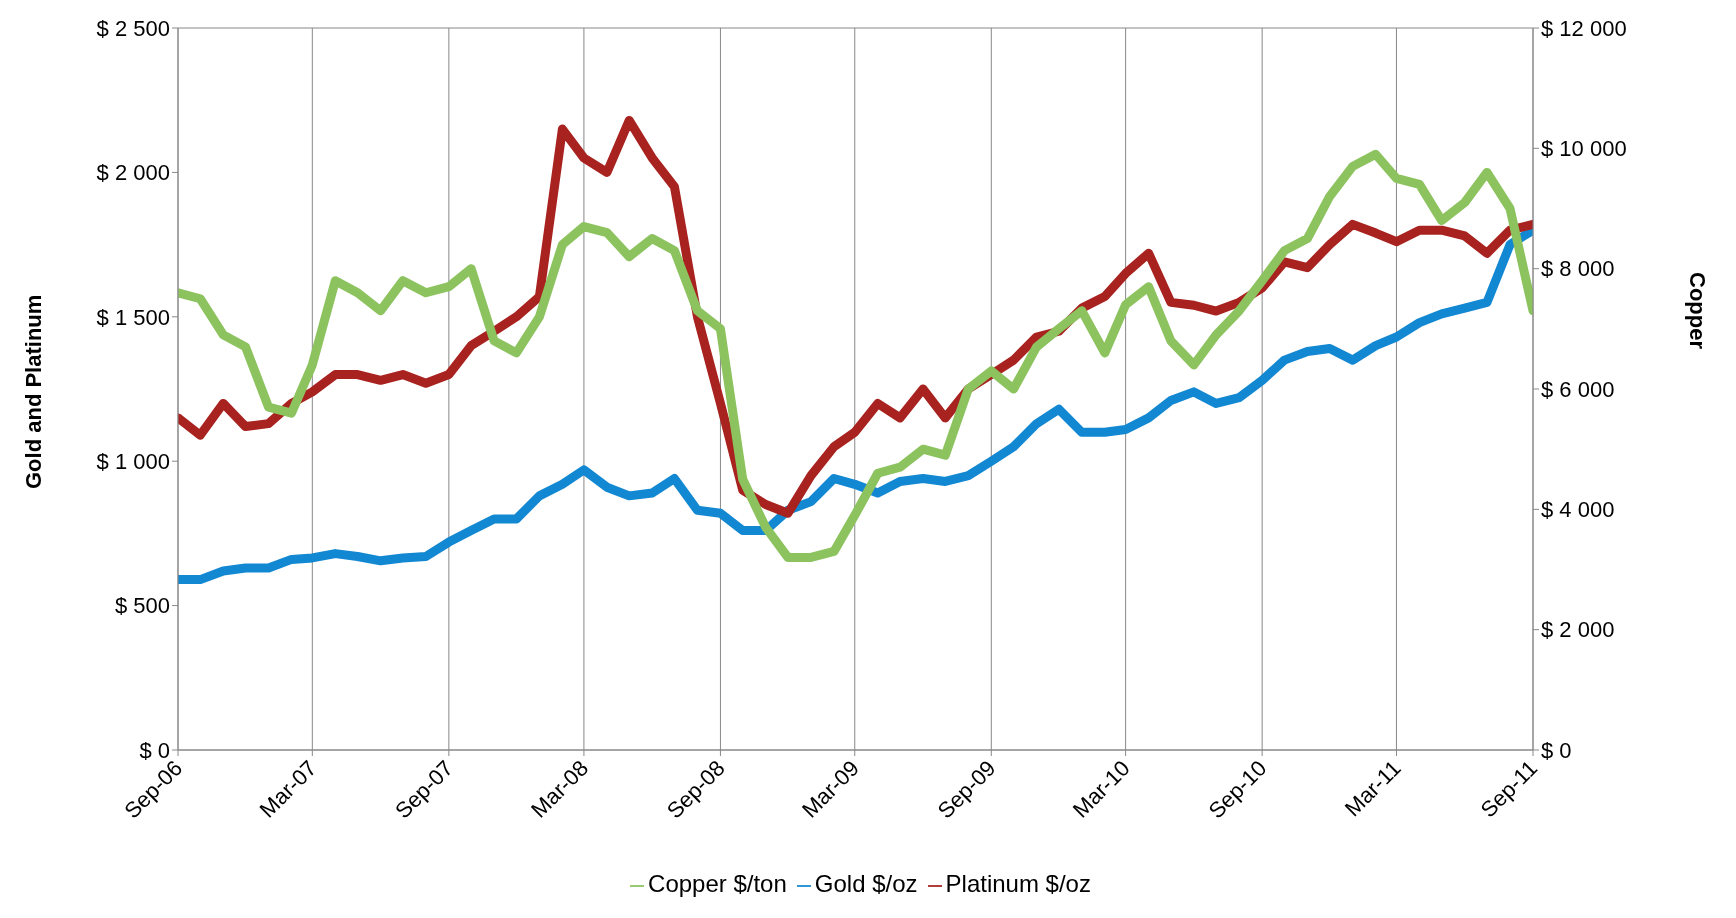 Image resolution: width=1736 pixels, height=918 pixels. Describe the element at coordinates (1584, 28) in the screenshot. I see `y2-tick-label: $ 12 000` at that location.